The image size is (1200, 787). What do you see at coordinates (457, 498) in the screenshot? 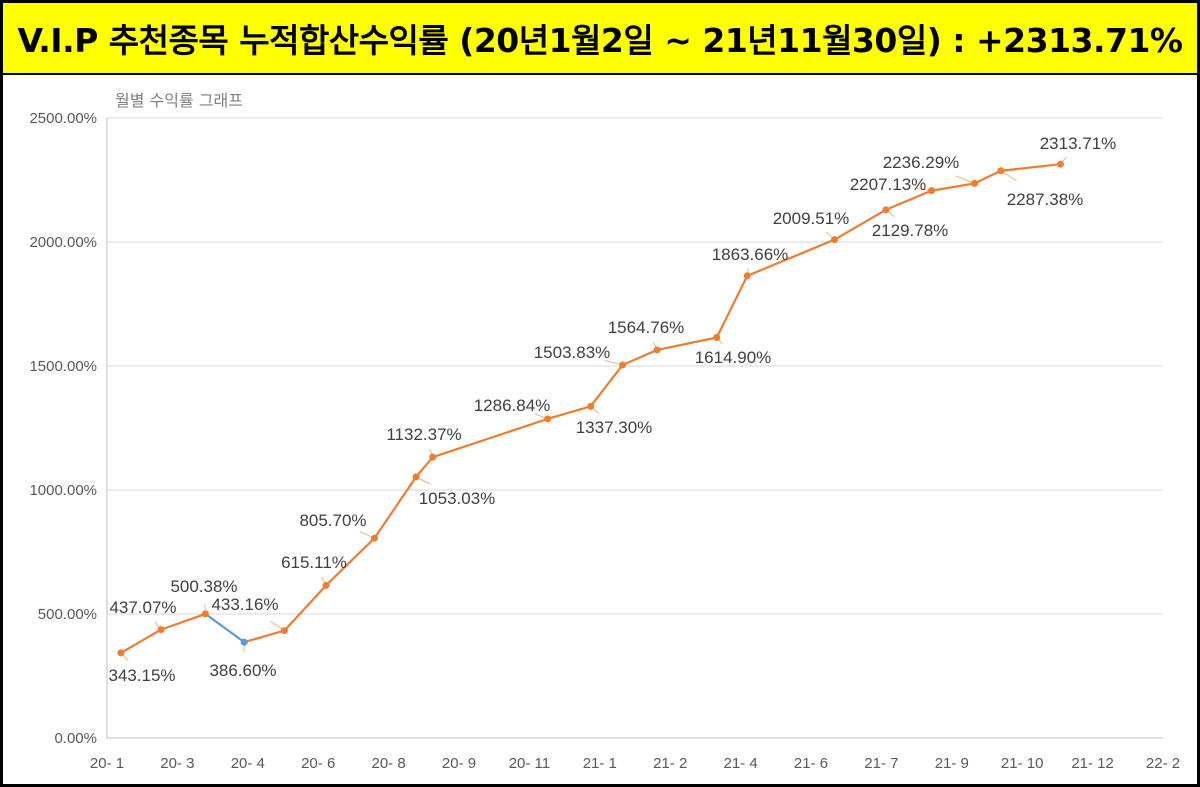
I see `data-label: 1053.03%` at bounding box center [457, 498].